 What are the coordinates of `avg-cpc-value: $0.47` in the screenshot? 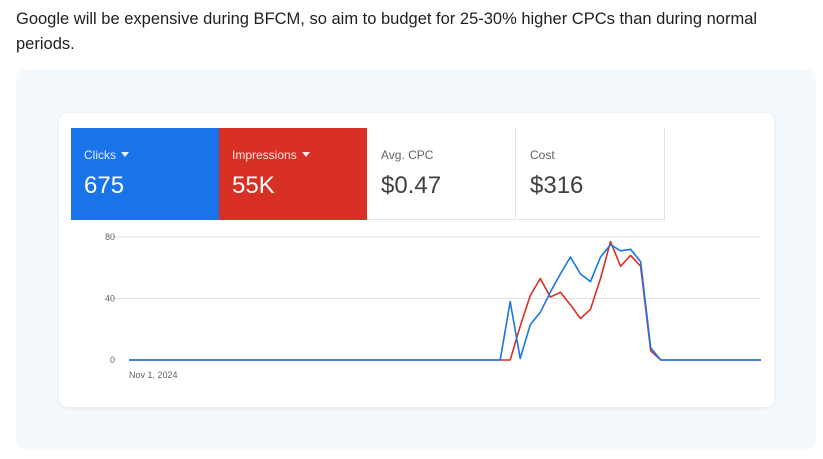 It's located at (411, 185).